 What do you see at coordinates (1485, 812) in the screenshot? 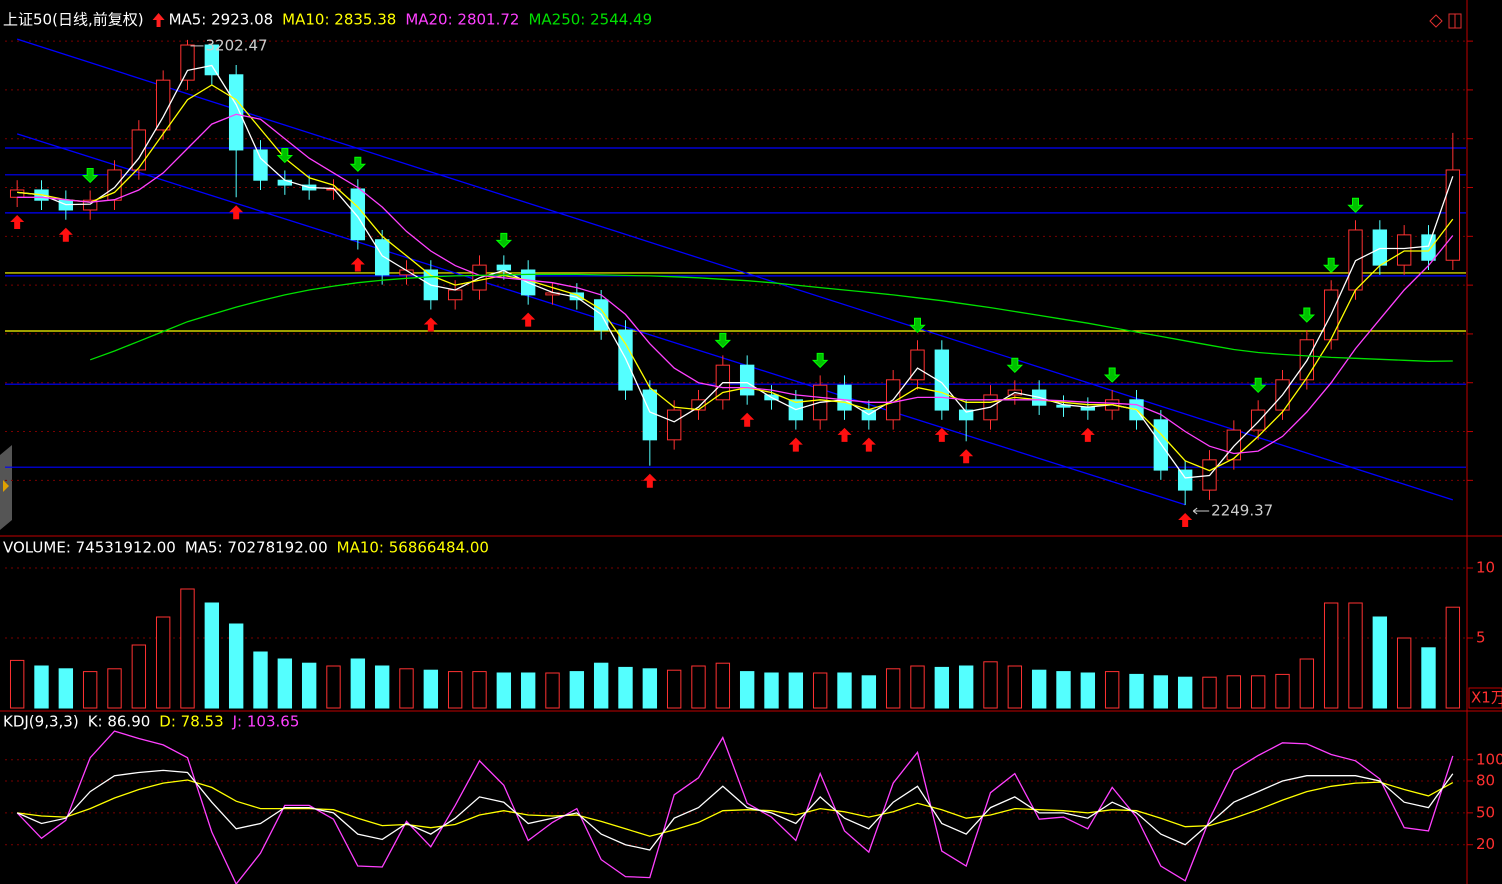
I see `y-tick-label: 50` at bounding box center [1485, 812].